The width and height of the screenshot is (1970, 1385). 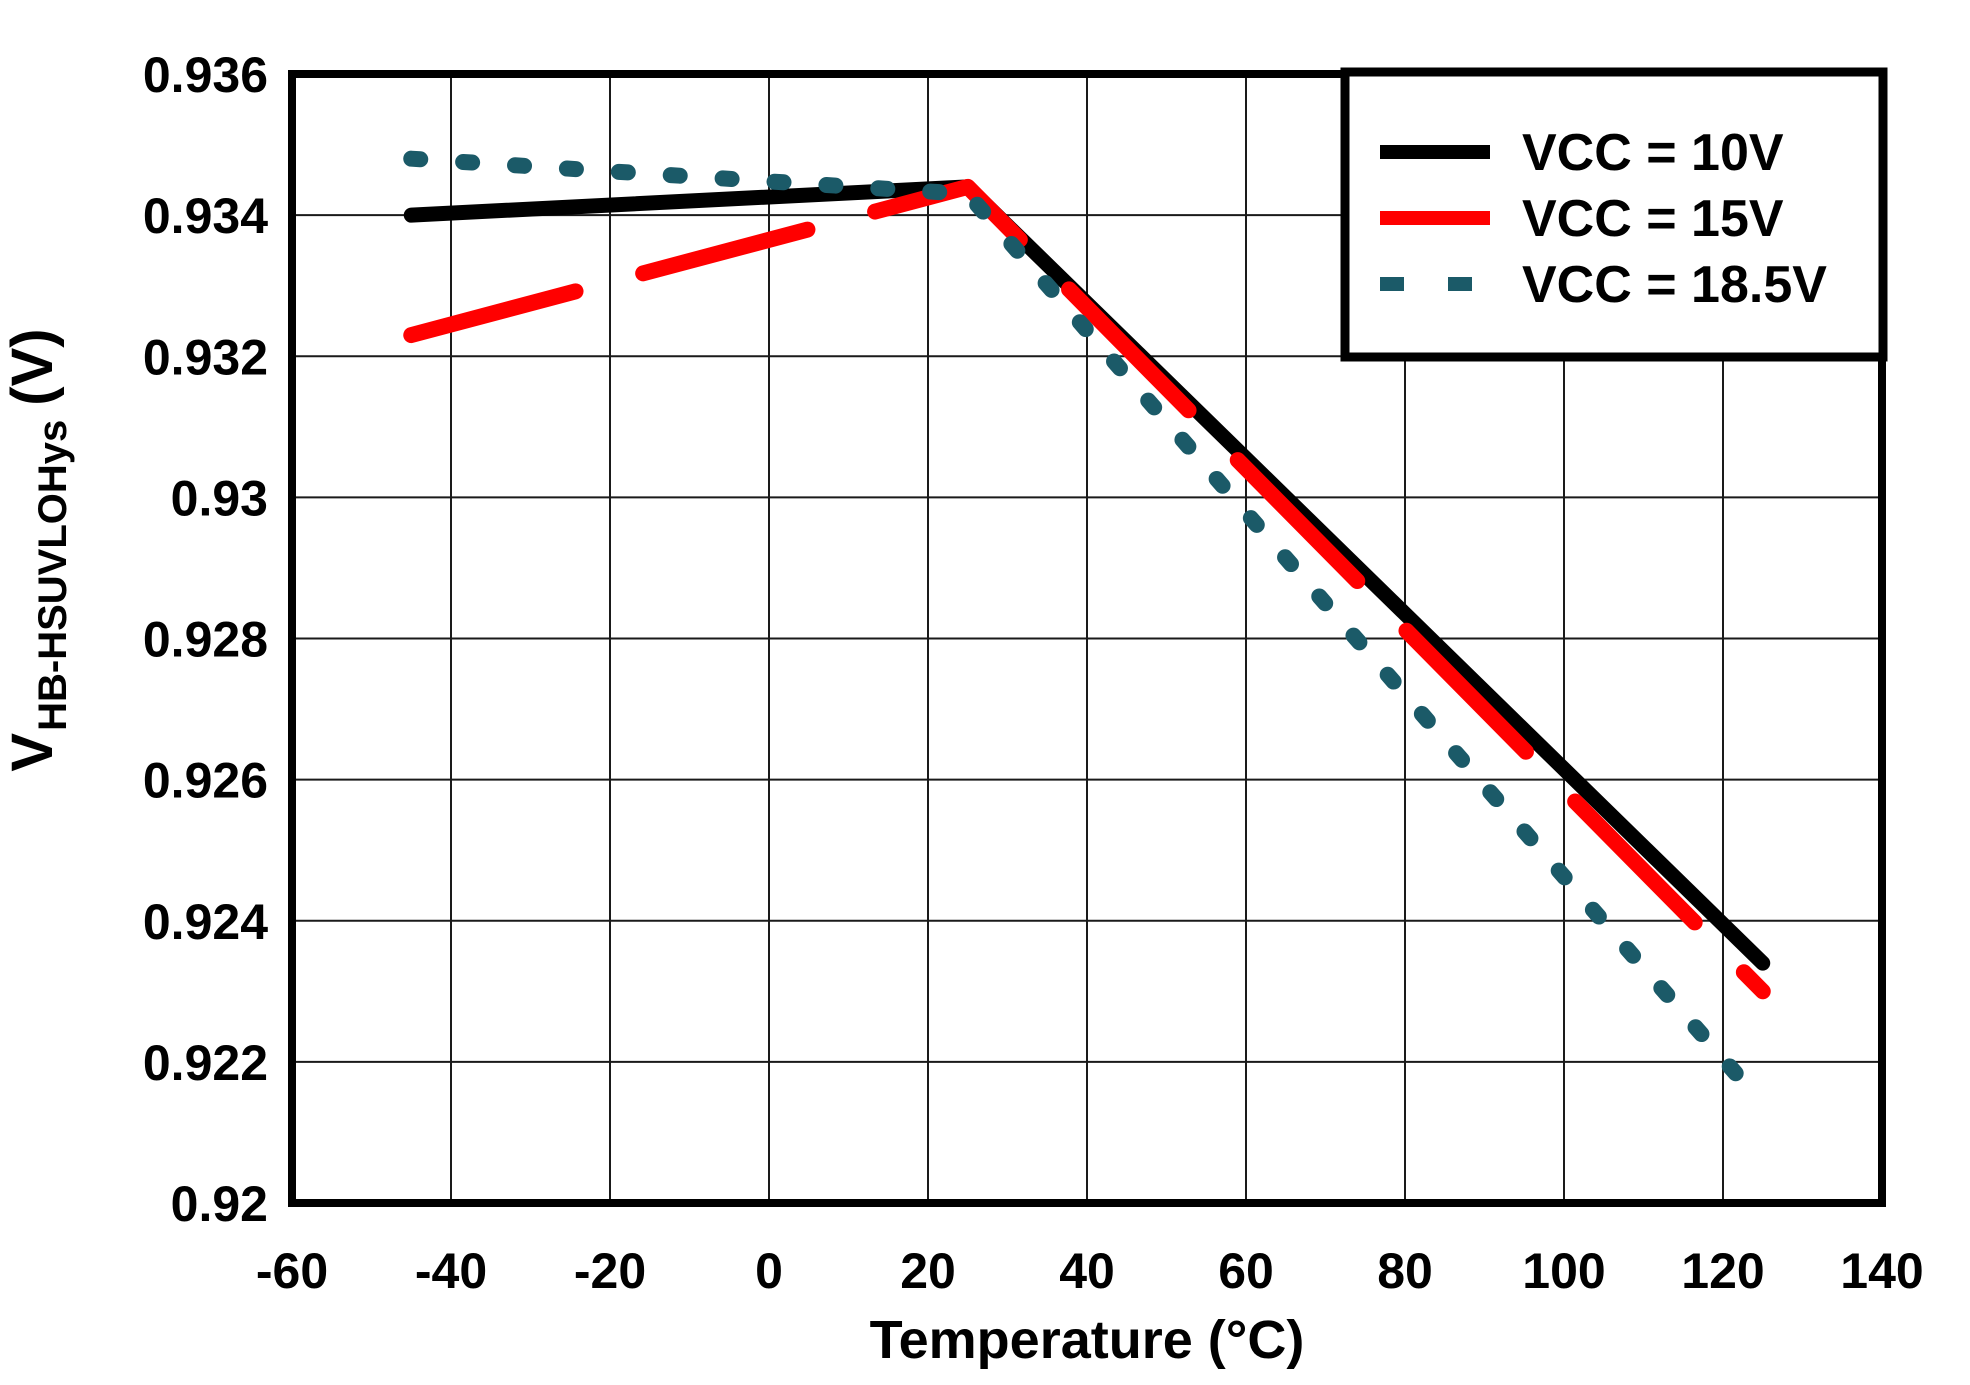 I want to click on legend: VCC = 10V VCC = 15V VCC = 18.5V, so click(x=1614, y=214).